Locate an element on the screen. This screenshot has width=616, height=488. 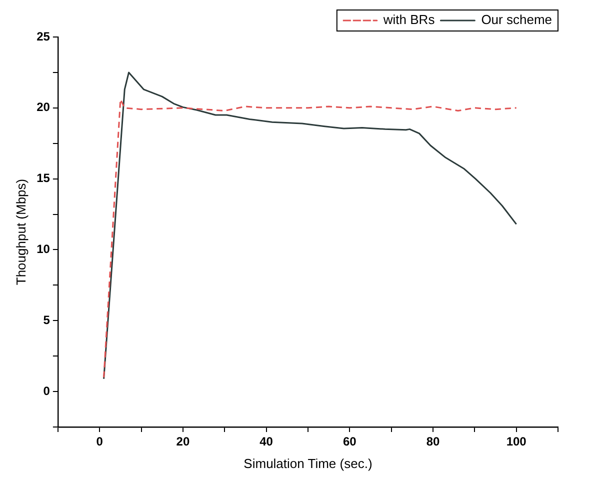
x-axis-title: Simulation Time (sec.) is located at coordinates (308, 463).